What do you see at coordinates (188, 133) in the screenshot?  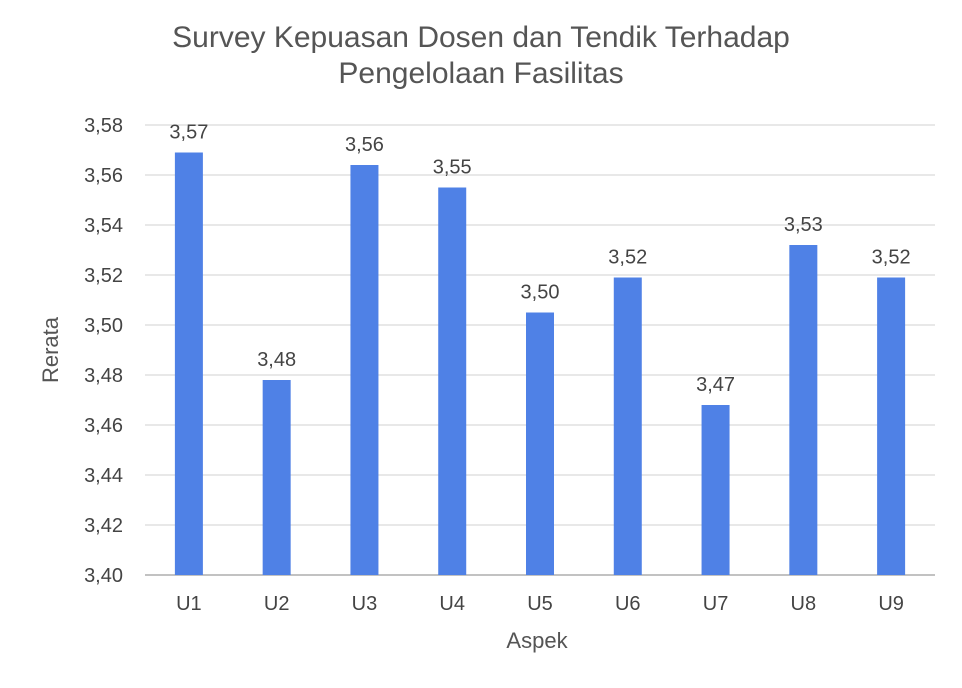 I see `data-label: 3,57` at bounding box center [188, 133].